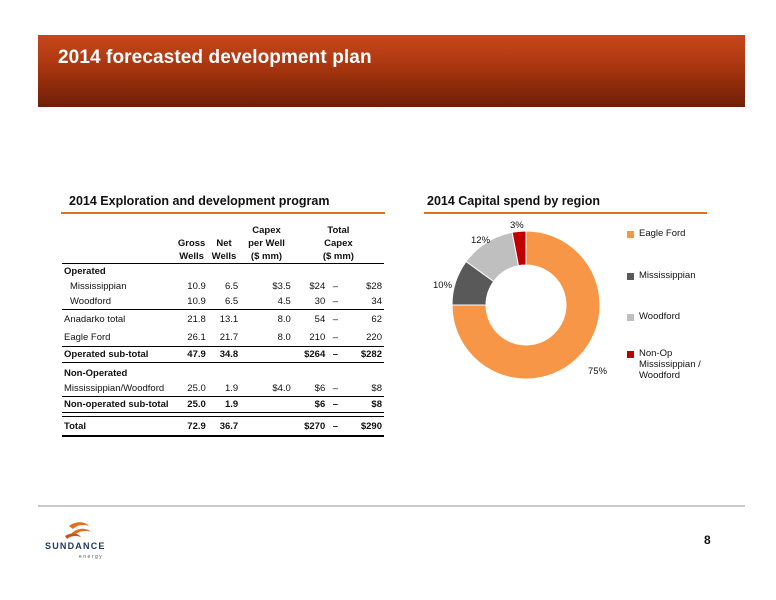 This screenshot has width=776, height=600. I want to click on header-gross-wells: Wells, so click(191, 257).